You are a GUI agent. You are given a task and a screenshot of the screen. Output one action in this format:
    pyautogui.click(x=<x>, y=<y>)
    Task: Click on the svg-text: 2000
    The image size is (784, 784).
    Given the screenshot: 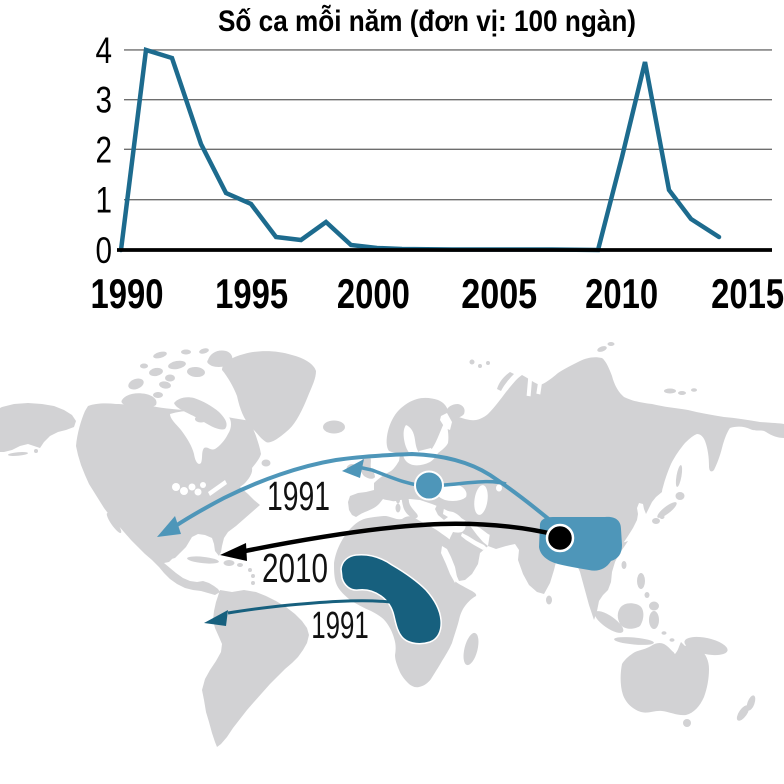 What is the action you would take?
    pyautogui.click(x=373, y=293)
    